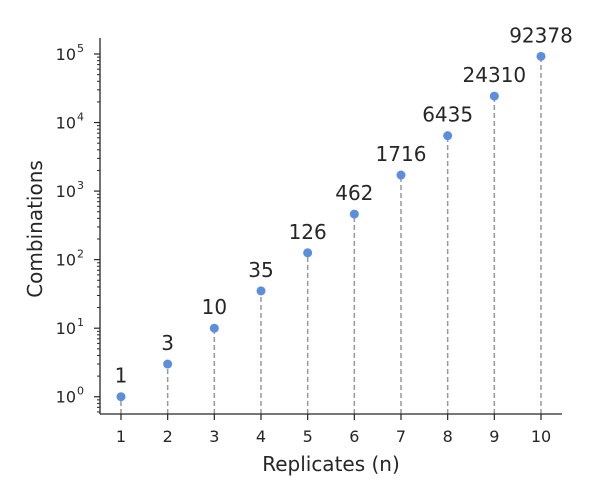 The image size is (600, 500). Describe the element at coordinates (168, 436) in the screenshot. I see `x-tick-label: 2` at that location.